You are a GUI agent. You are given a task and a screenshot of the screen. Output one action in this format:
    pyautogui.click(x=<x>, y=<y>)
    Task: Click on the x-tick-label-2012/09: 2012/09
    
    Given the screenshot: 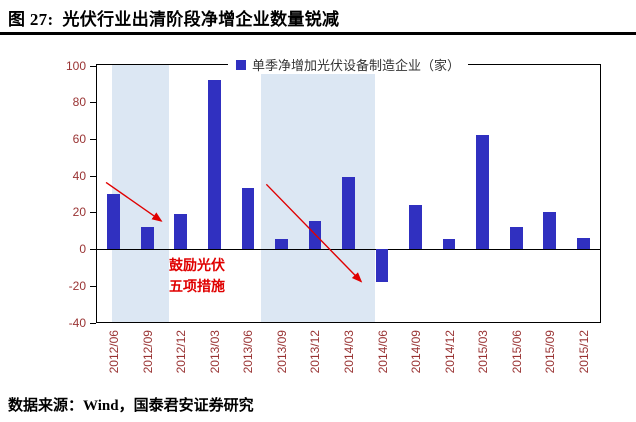 What is the action you would take?
    pyautogui.click(x=147, y=352)
    